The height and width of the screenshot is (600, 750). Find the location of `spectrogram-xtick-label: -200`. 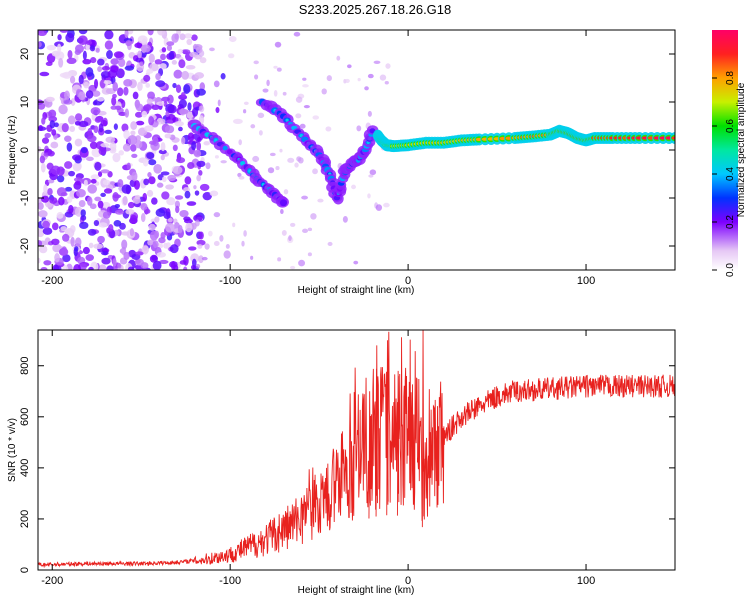

spectrogram-xtick-label: -200 is located at coordinates (52, 281).